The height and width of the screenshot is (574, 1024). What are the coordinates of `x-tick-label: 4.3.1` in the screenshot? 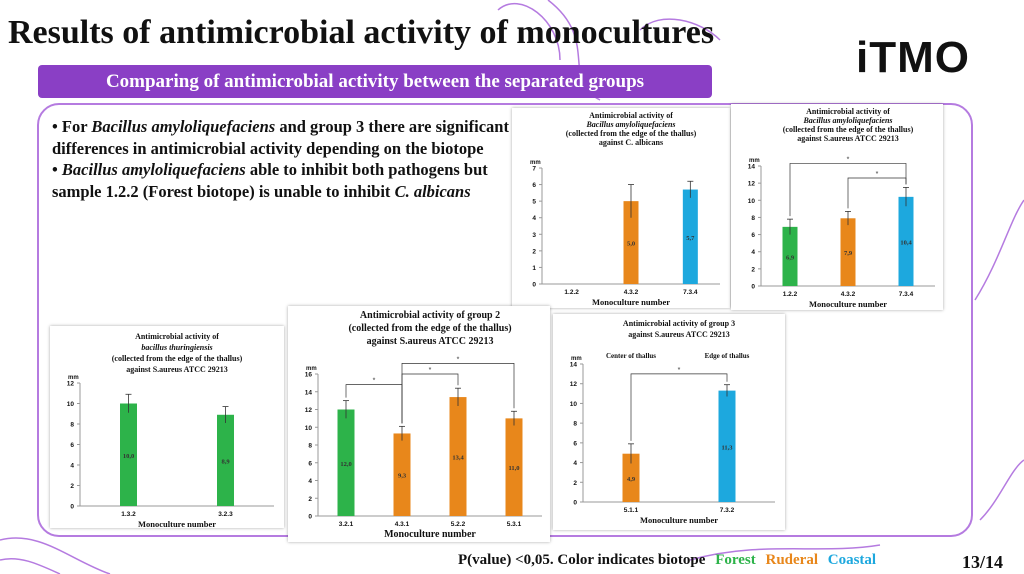 It's located at (402, 524).